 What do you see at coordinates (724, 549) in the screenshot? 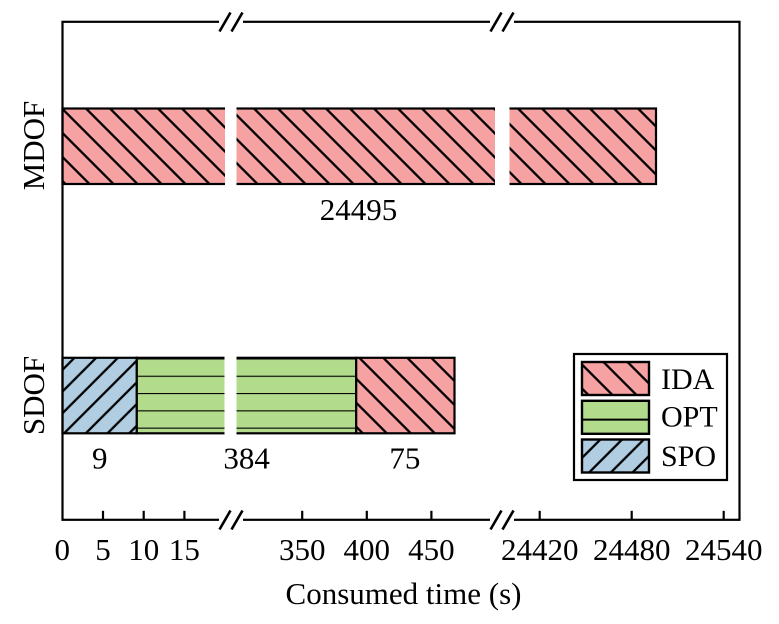
I see `svg-text: 24540` at bounding box center [724, 549].